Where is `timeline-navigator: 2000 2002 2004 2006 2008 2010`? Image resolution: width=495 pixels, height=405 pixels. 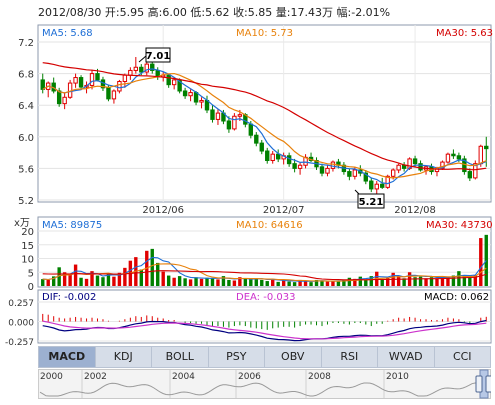
timeline-navigator: 2000 2002 2004 2006 2008 2010 is located at coordinates (264, 384).